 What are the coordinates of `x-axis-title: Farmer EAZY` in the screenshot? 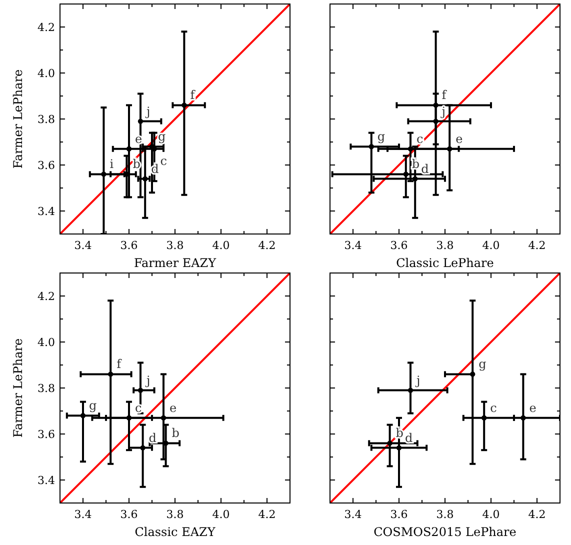 It's located at (176, 263).